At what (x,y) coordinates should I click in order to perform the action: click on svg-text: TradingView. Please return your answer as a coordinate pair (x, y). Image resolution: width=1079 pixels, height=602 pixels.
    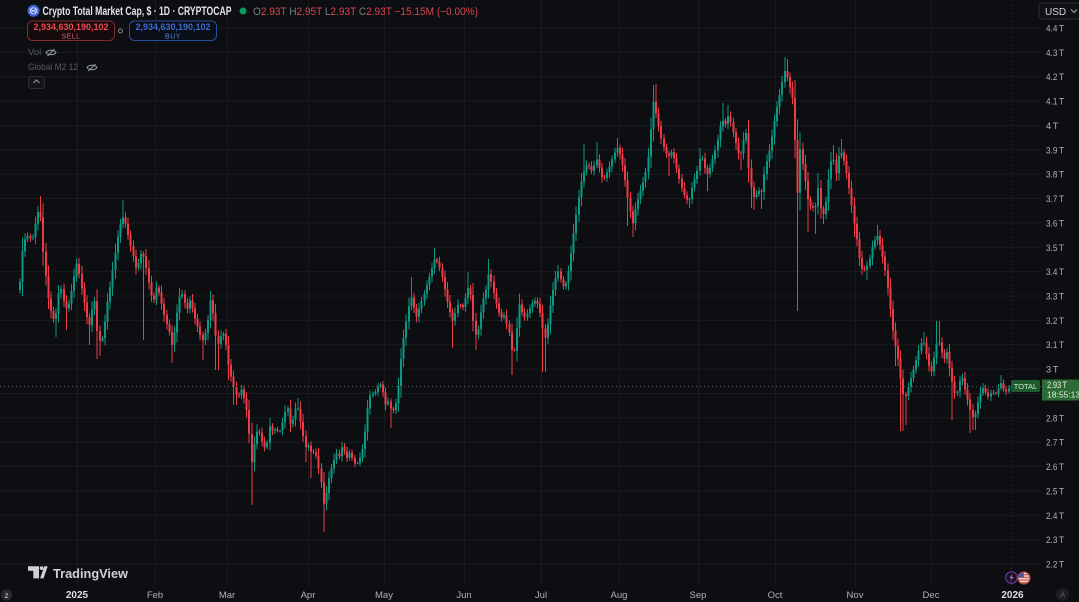
    Looking at the image, I should click on (91, 573).